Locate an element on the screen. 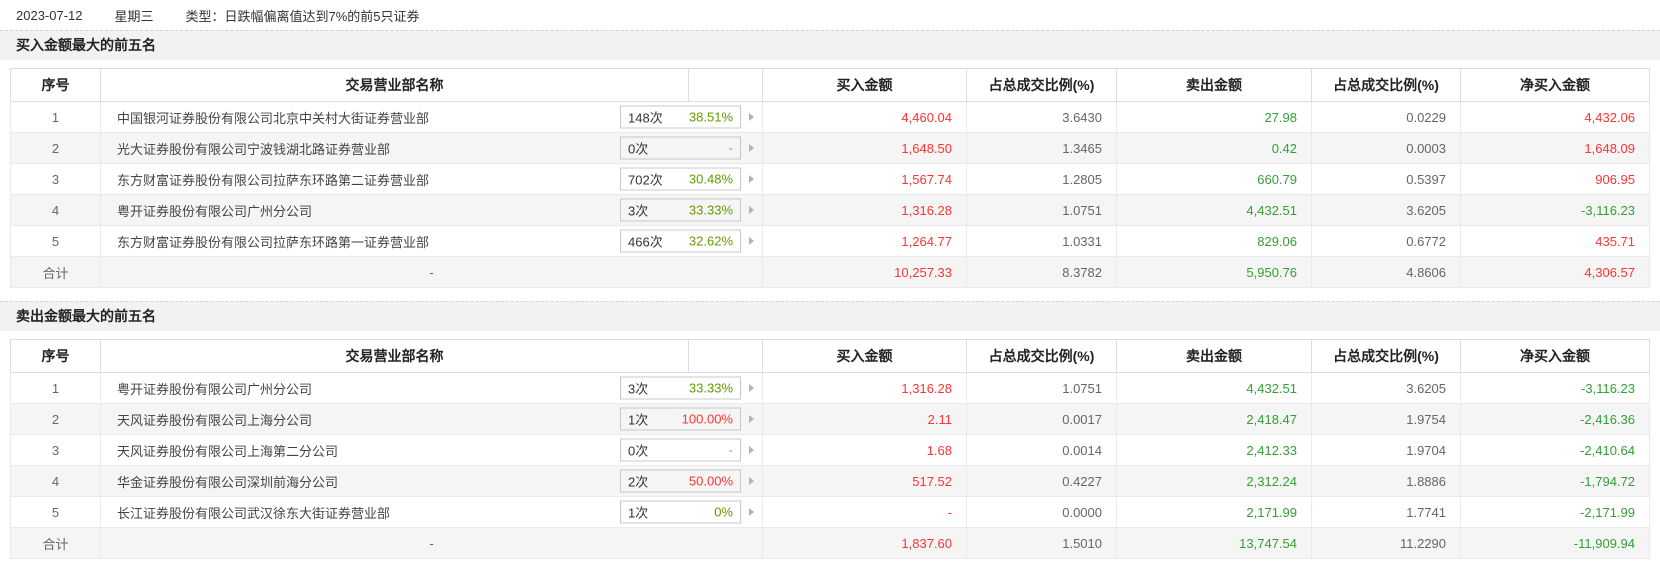  amount-cell: -2,410.64 is located at coordinates (1555, 450).